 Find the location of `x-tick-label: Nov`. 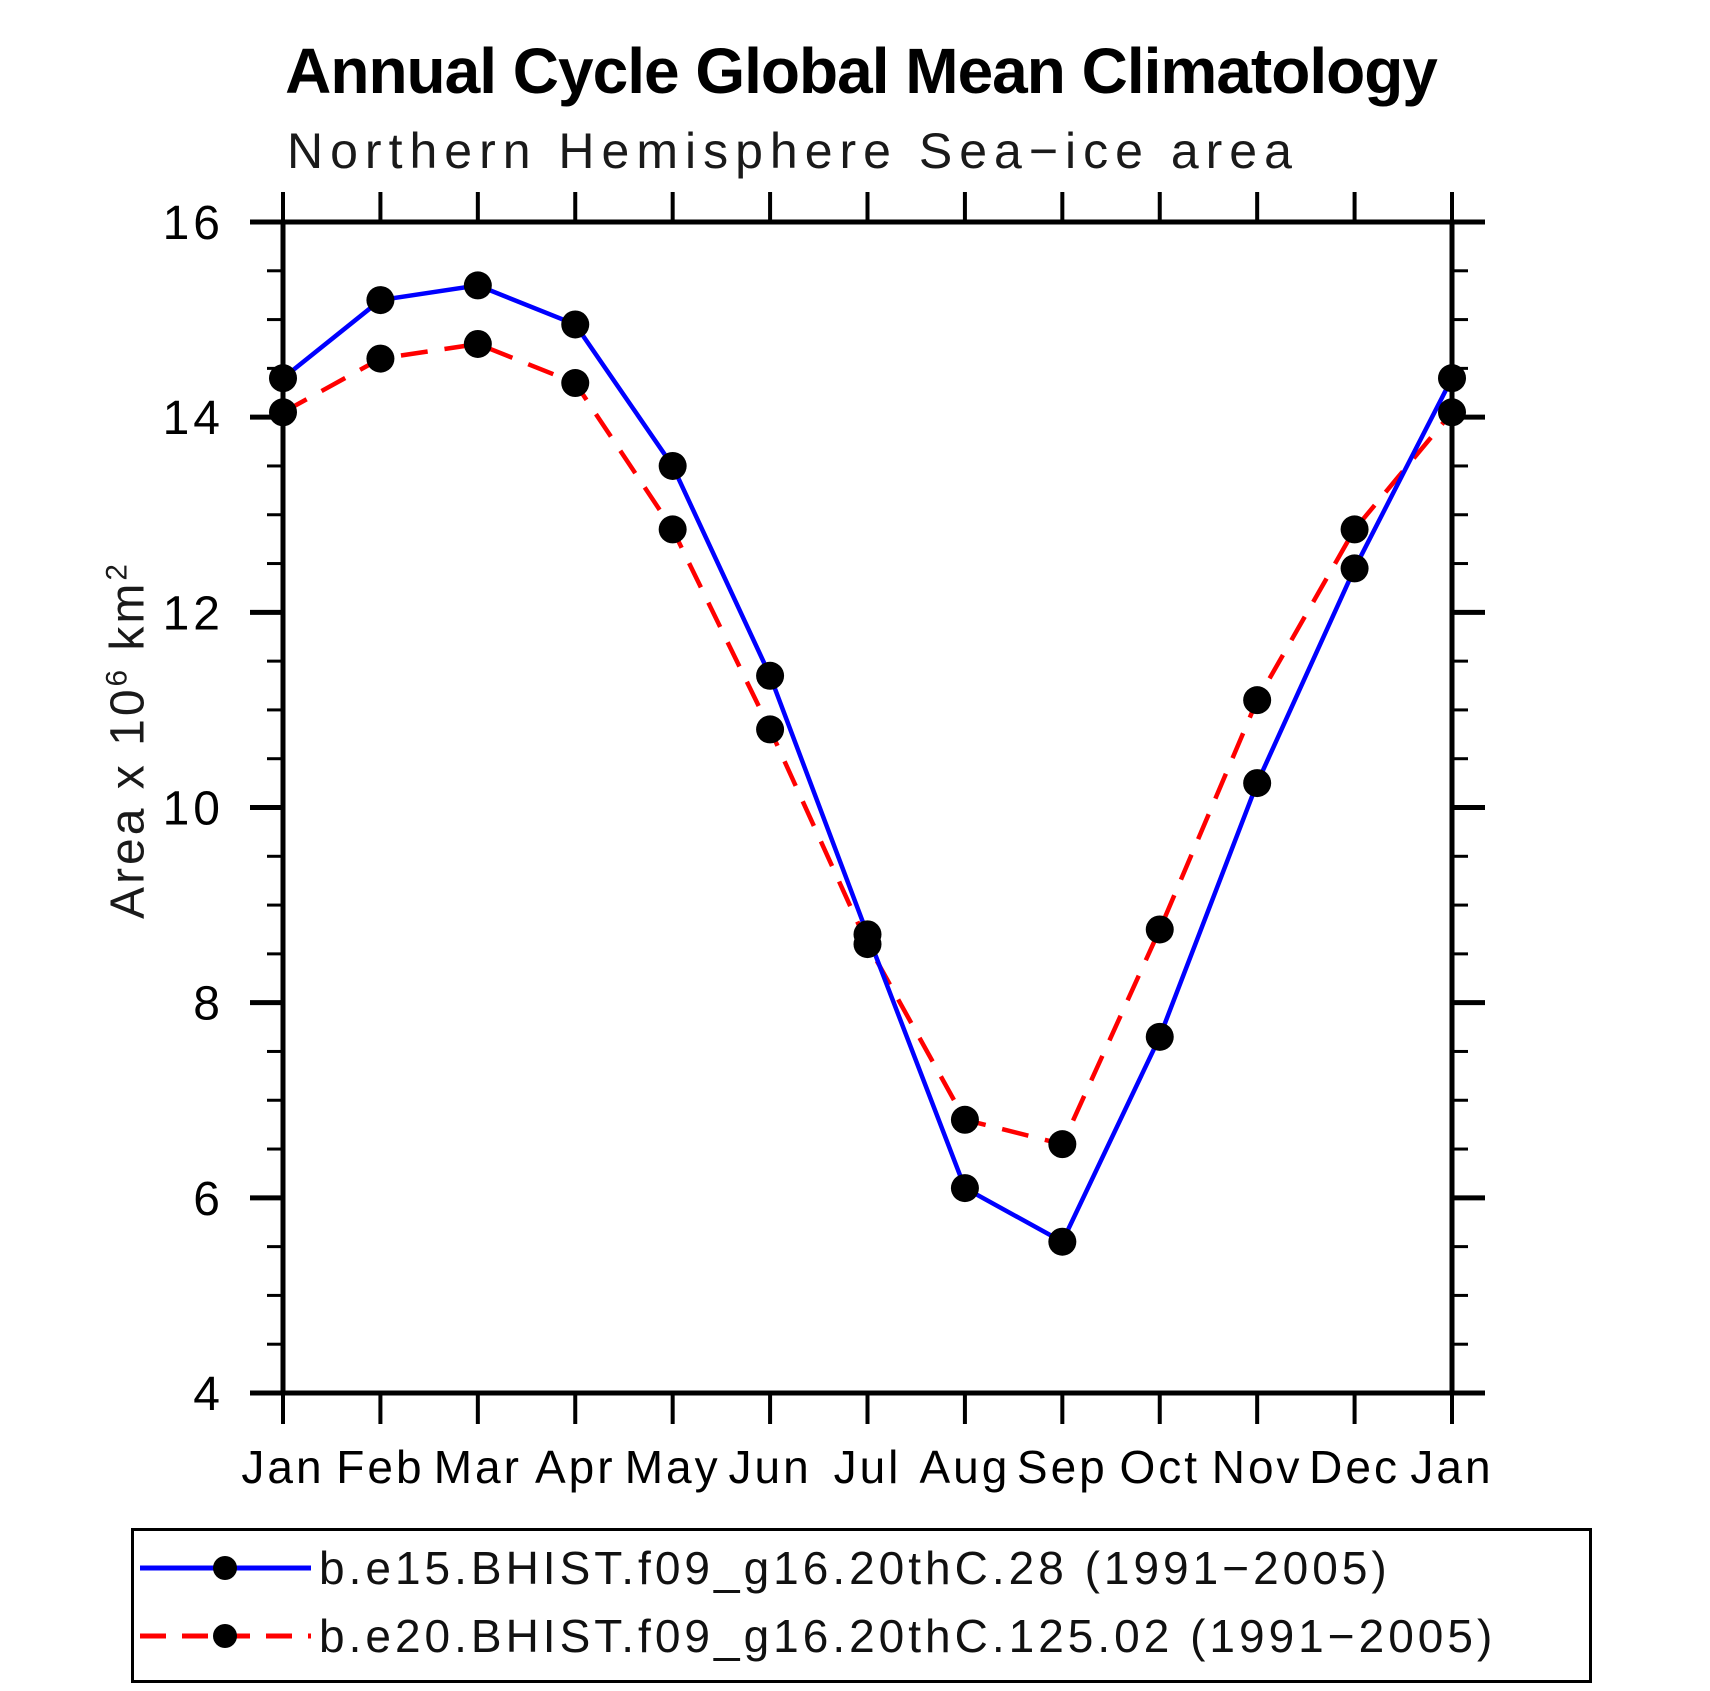

x-tick-label: Nov is located at coordinates (1257, 1467).